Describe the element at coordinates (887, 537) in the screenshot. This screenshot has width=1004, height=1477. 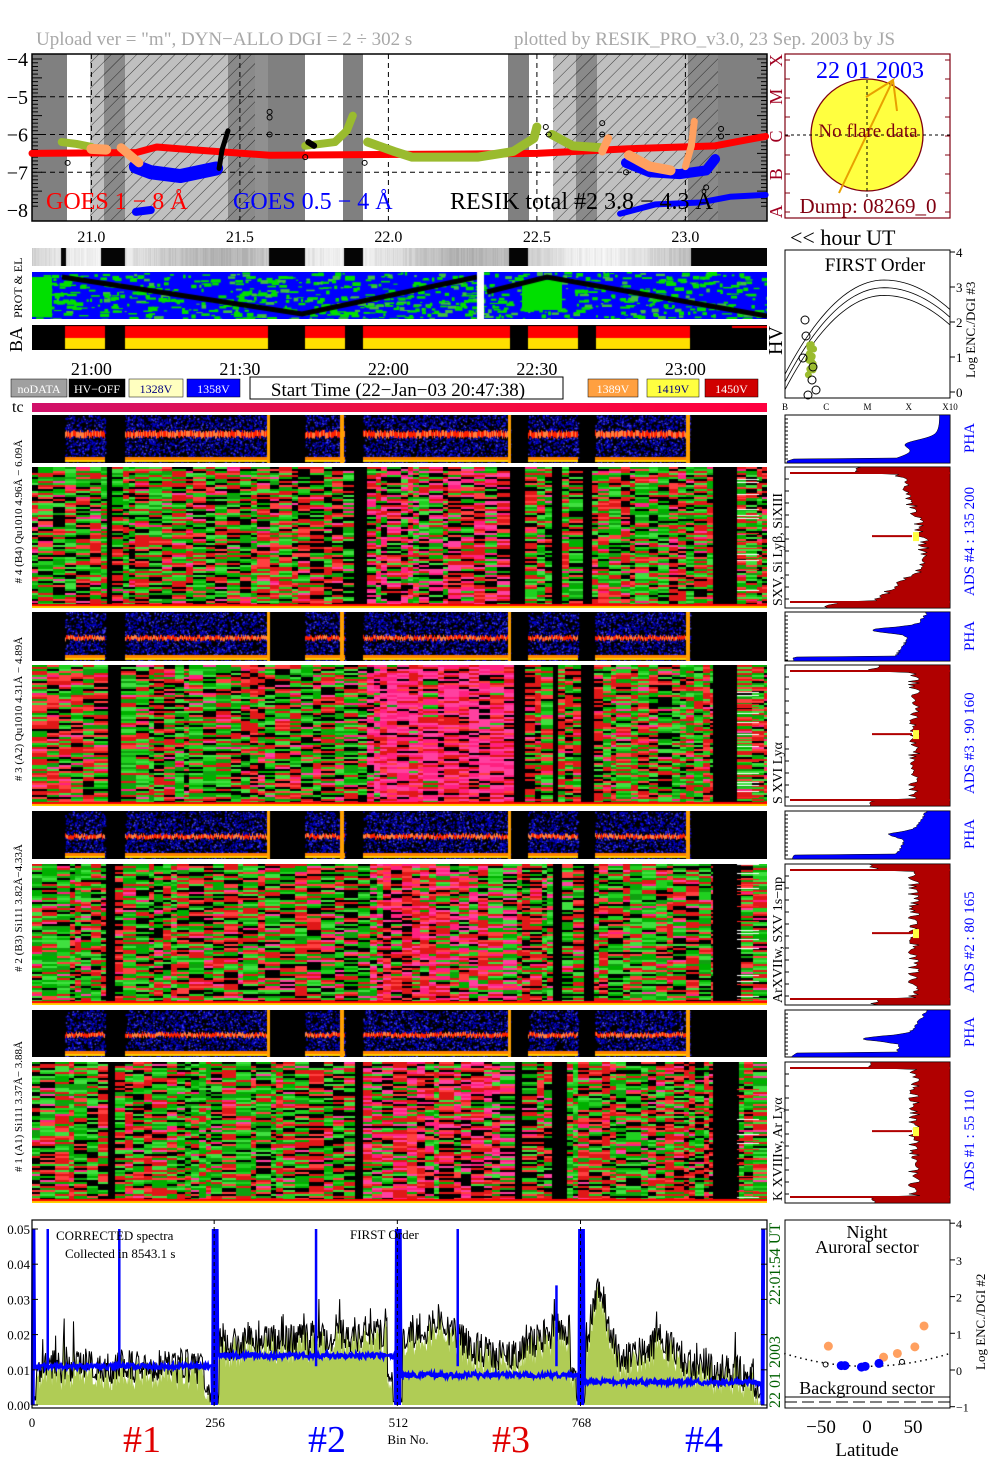
I see `spec-profile` at that location.